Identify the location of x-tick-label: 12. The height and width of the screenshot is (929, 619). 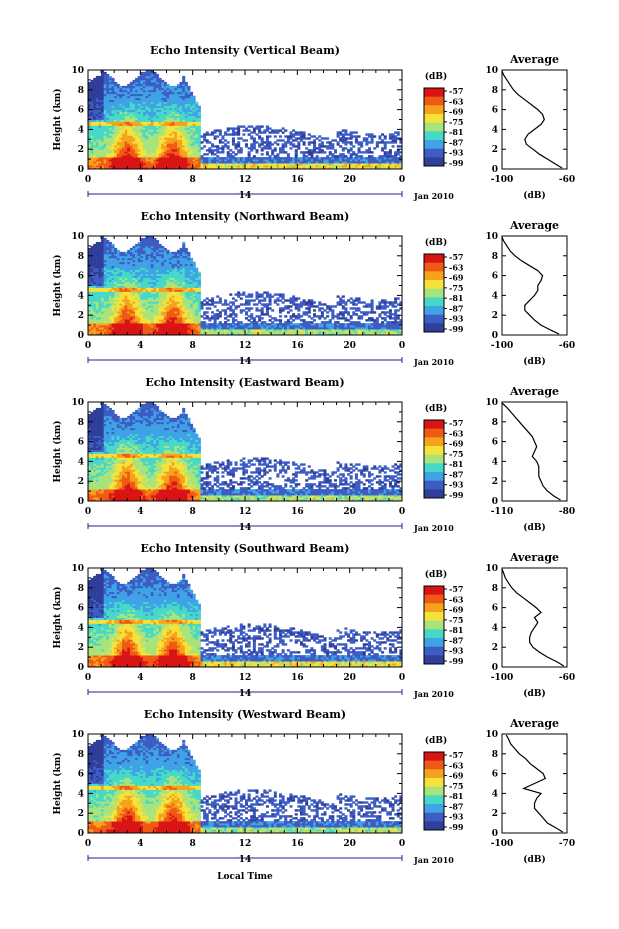
(245, 180).